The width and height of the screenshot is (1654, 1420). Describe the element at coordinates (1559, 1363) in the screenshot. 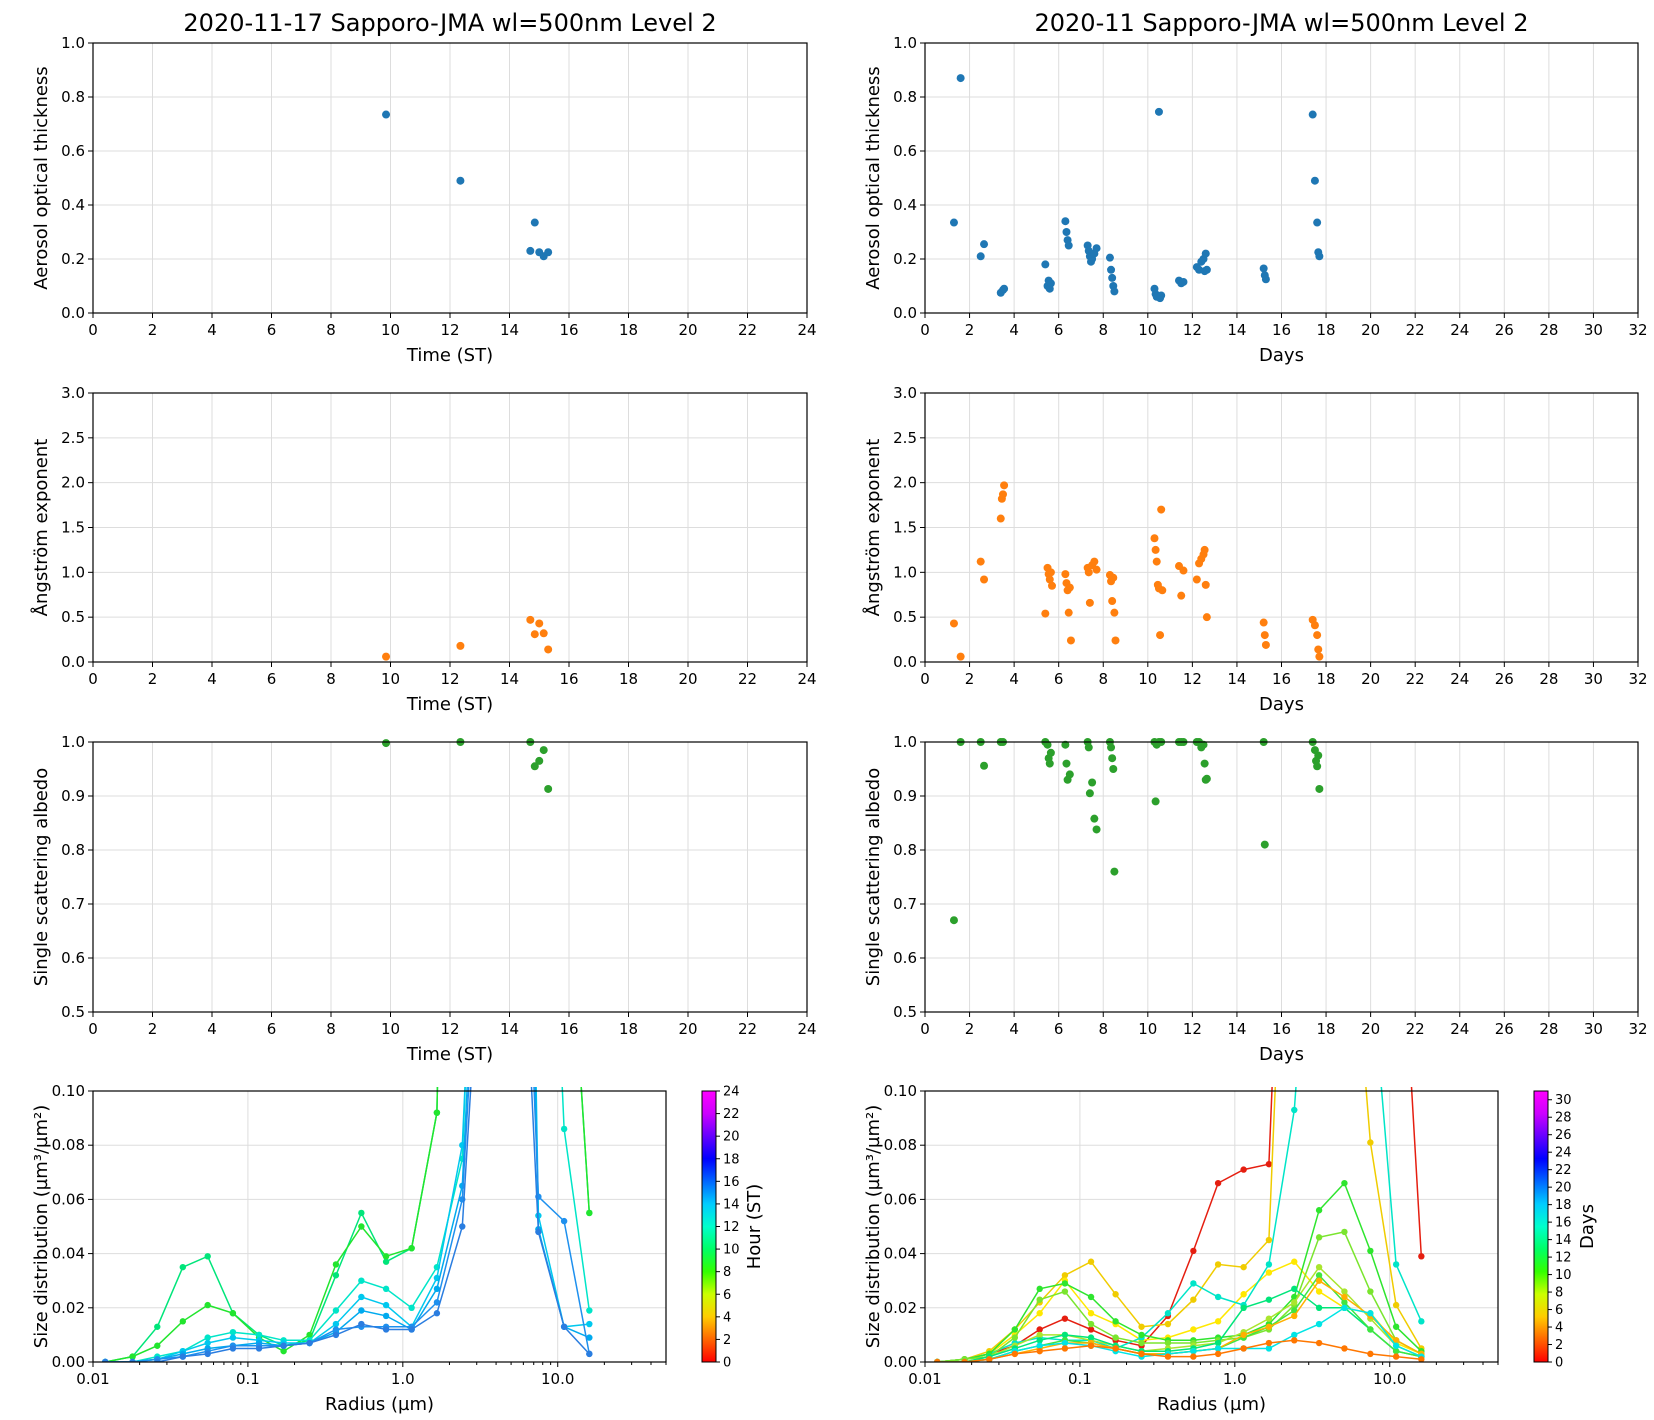

I see `colorbar-tick-label: 0` at that location.